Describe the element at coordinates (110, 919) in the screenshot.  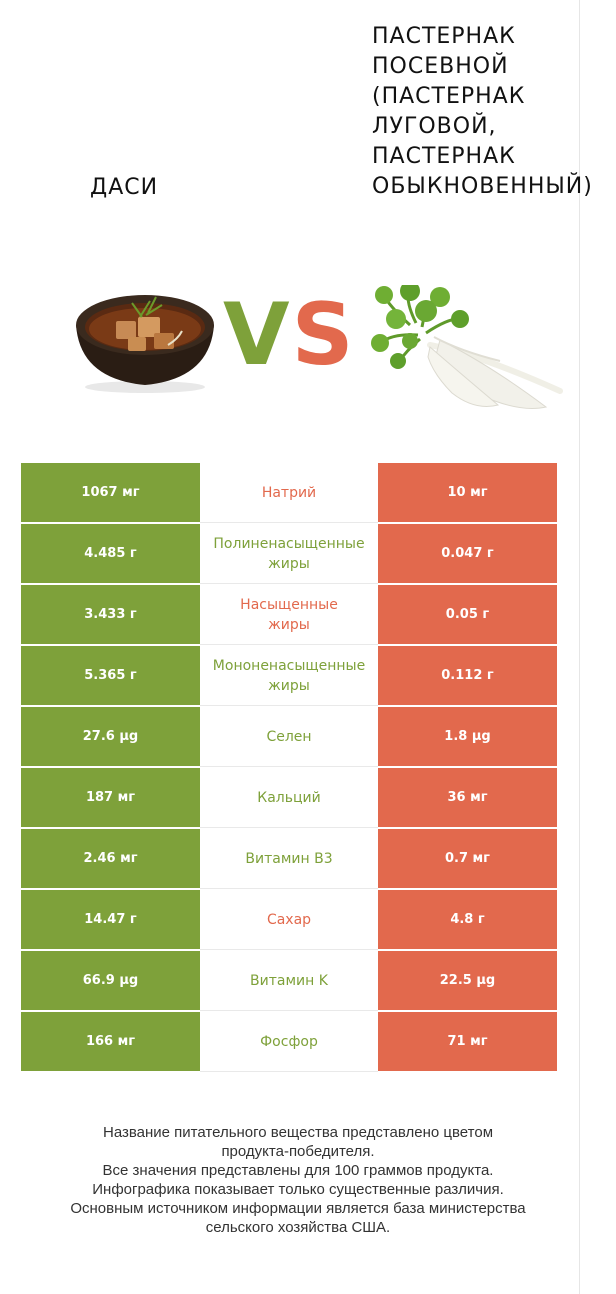
I see `left-value: 14.47 г` at that location.